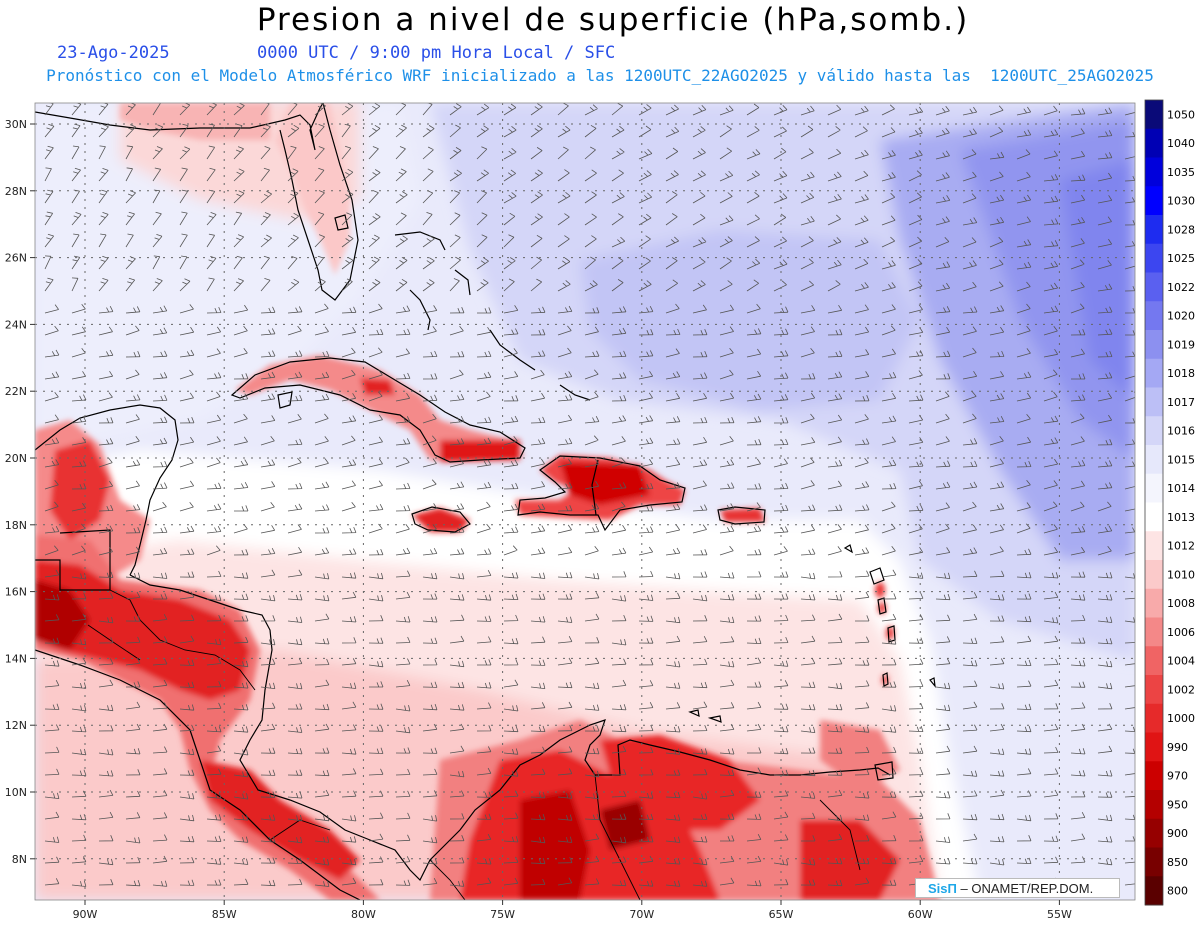 The height and width of the screenshot is (927, 1200). I want to click on colorbar-frame, so click(1154, 502).